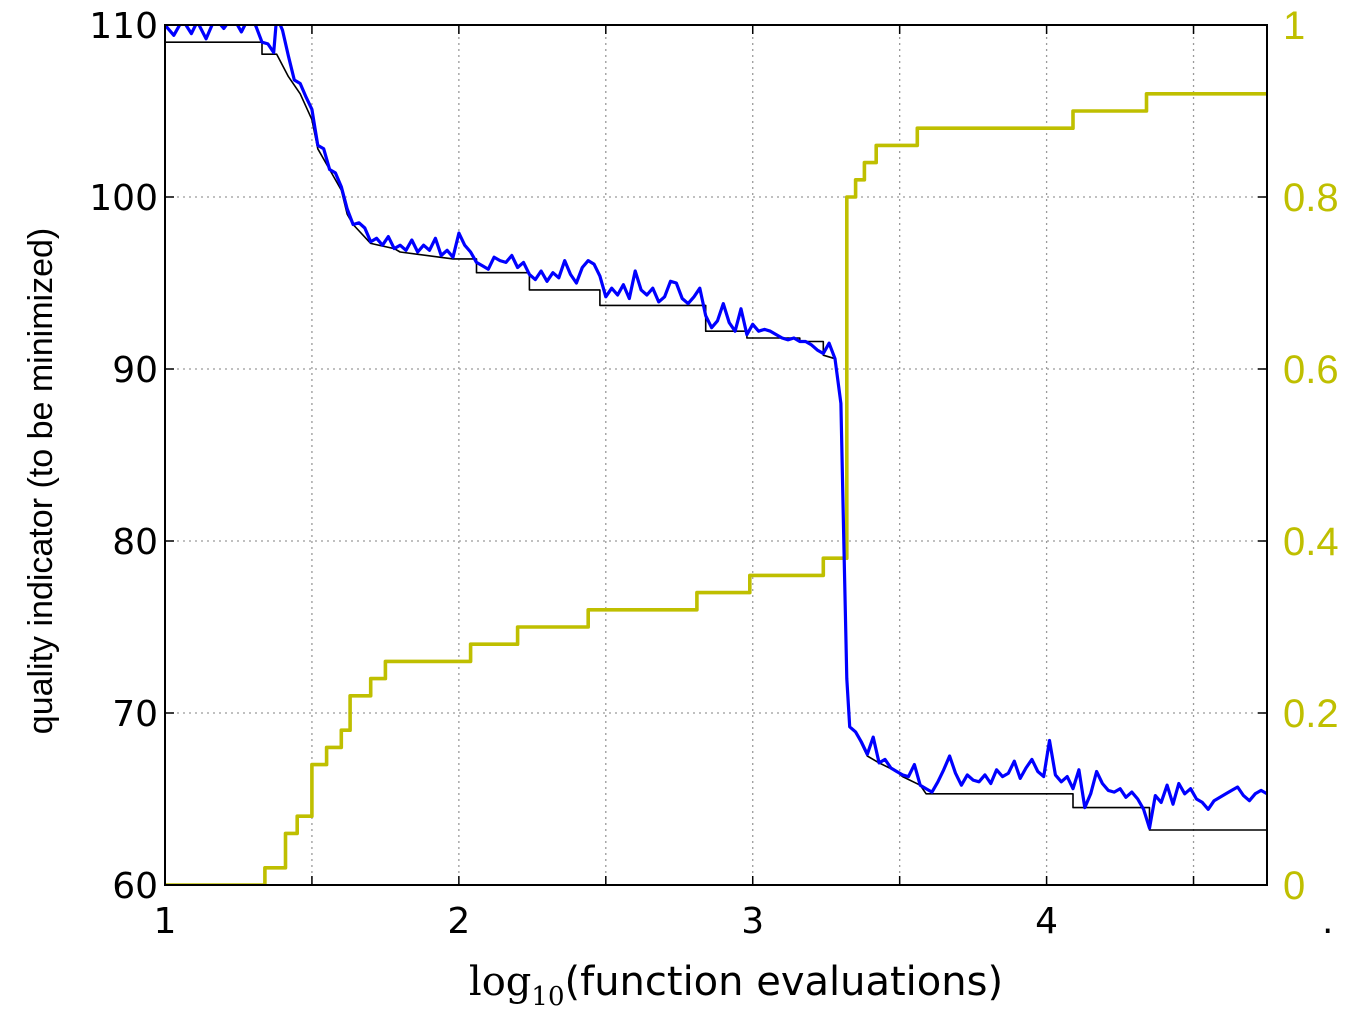 The image size is (1357, 1011). What do you see at coordinates (123, 198) in the screenshot?
I see `y-tick-label-left: 100` at bounding box center [123, 198].